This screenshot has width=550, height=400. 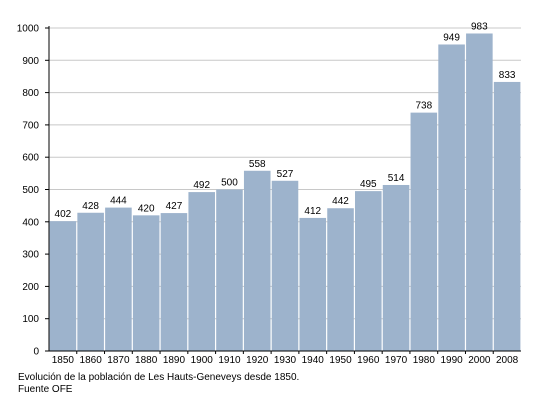 I want to click on x-tick-label: 1860, so click(x=91, y=360).